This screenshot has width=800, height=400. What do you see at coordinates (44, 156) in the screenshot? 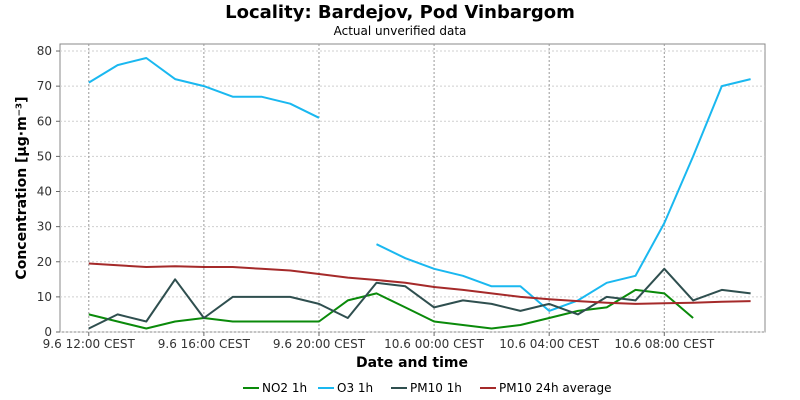
I see `y-tick-label: 50` at bounding box center [44, 156].